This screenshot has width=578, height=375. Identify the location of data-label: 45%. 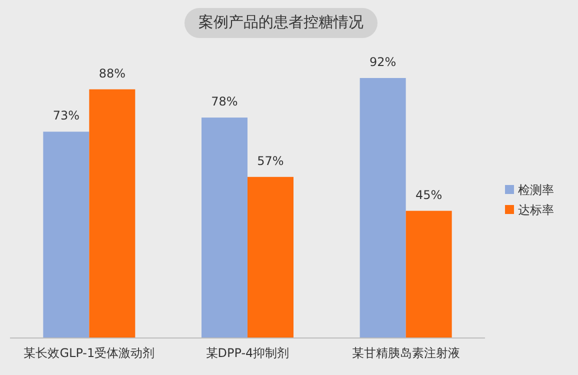
(428, 195).